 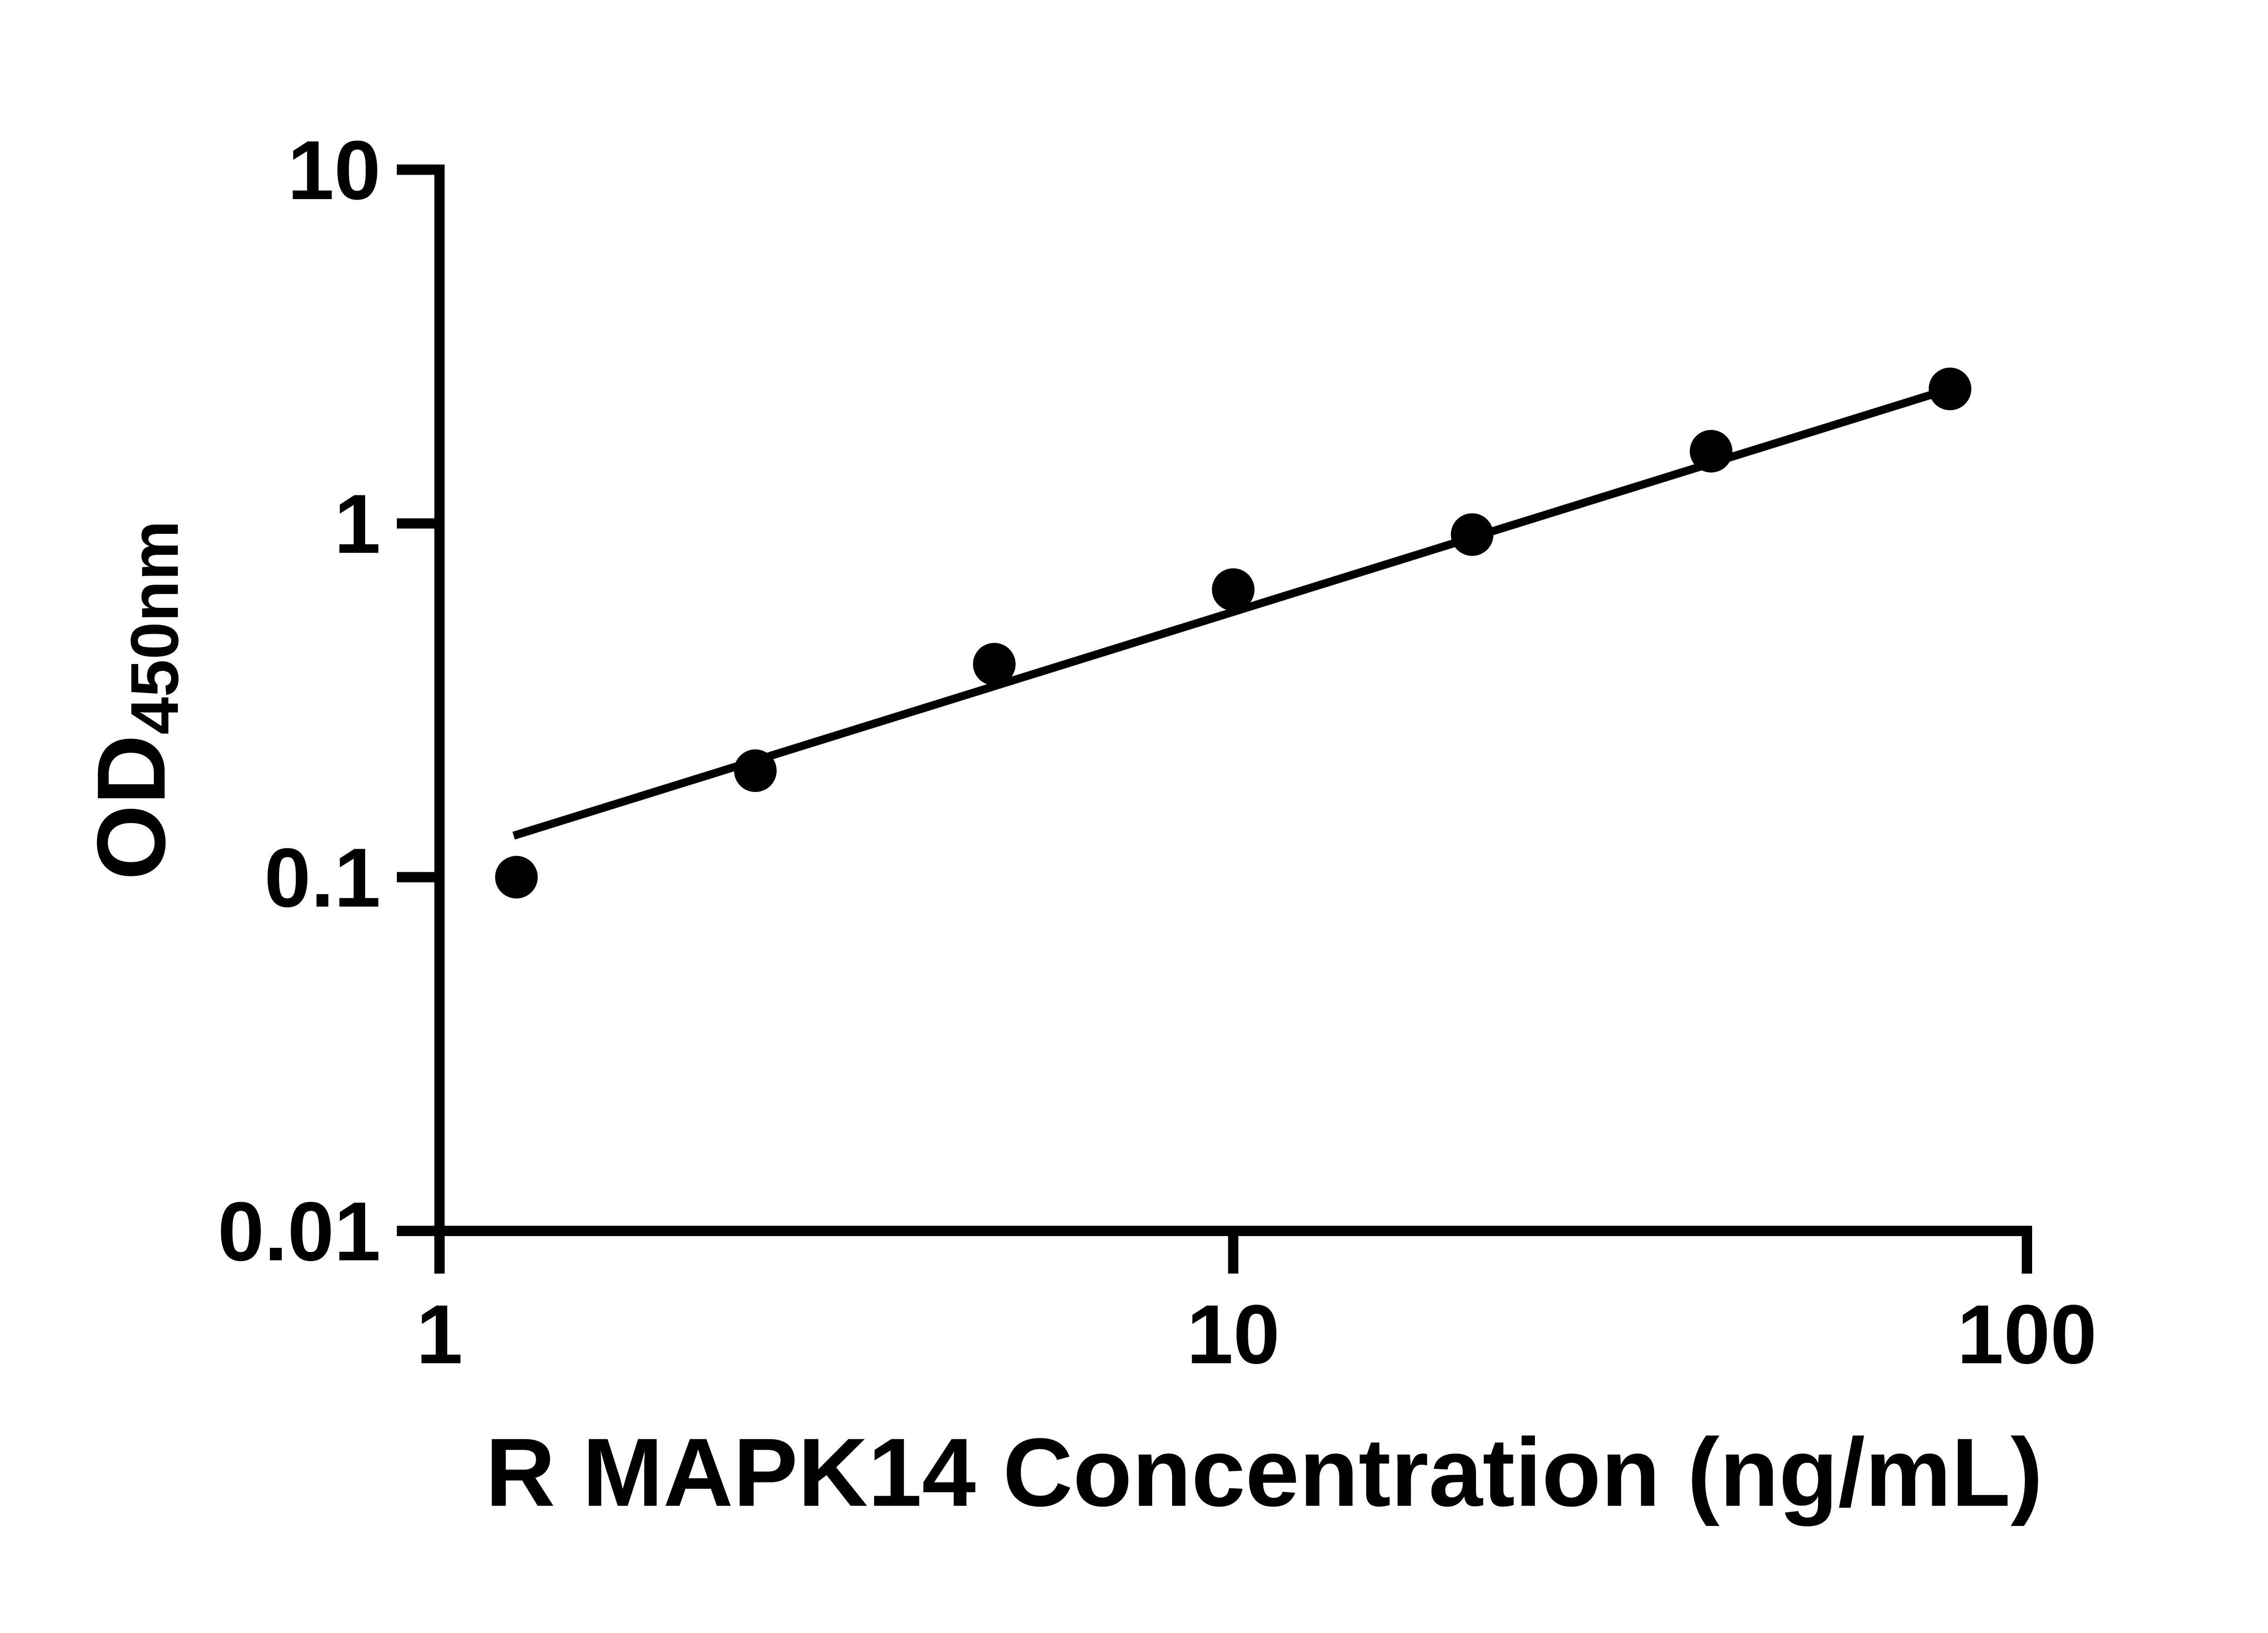 I want to click on data-point-10ng, so click(x=1233, y=589).